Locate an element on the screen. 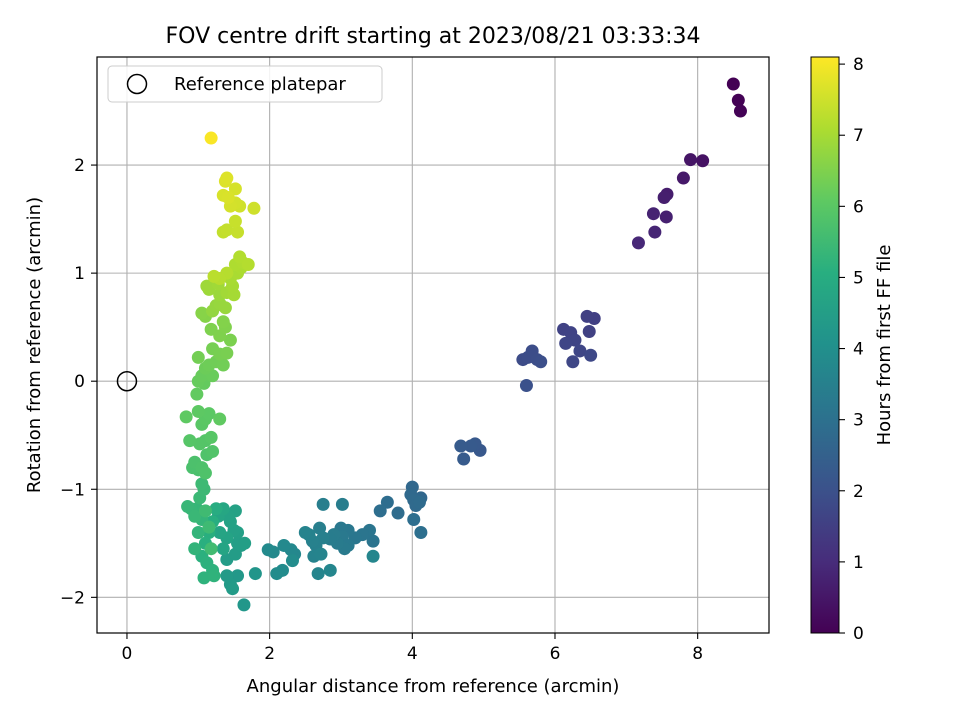 Image resolution: width=960 pixels, height=720 pixels. colorbar-tick-label: 6 is located at coordinates (858, 207).